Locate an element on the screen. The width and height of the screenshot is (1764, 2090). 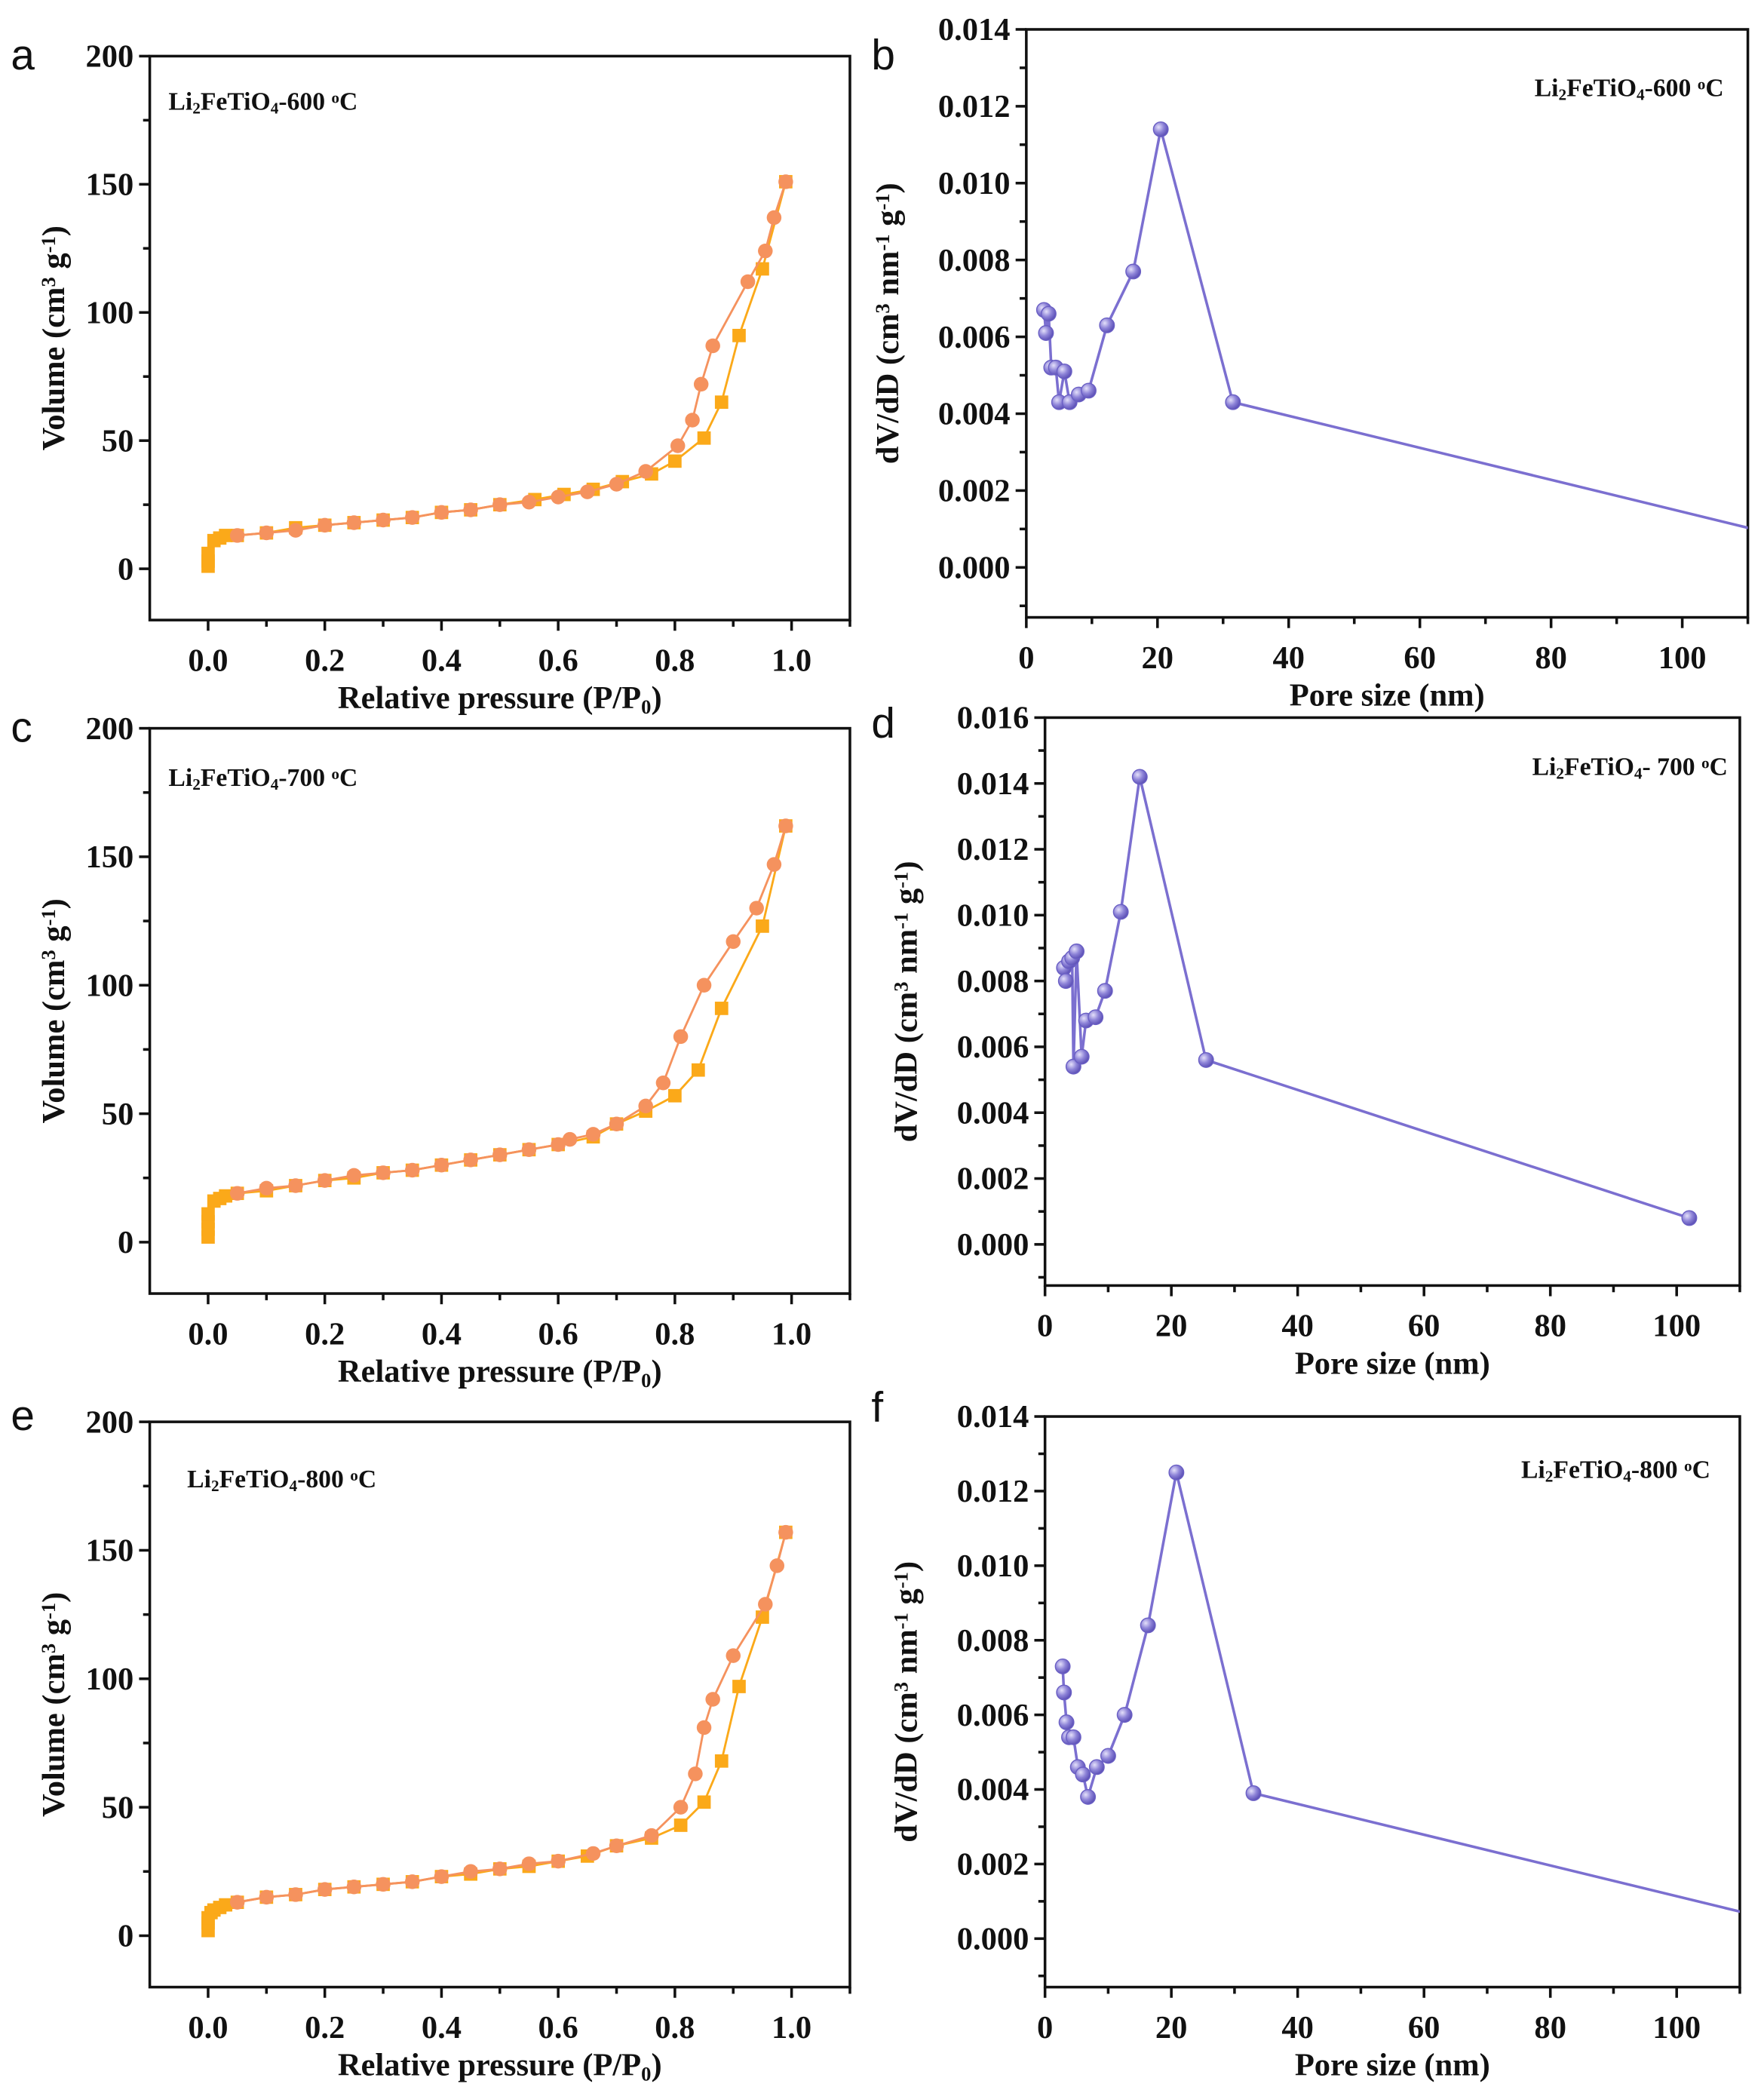
panel-letter: a is located at coordinates (23, 55).